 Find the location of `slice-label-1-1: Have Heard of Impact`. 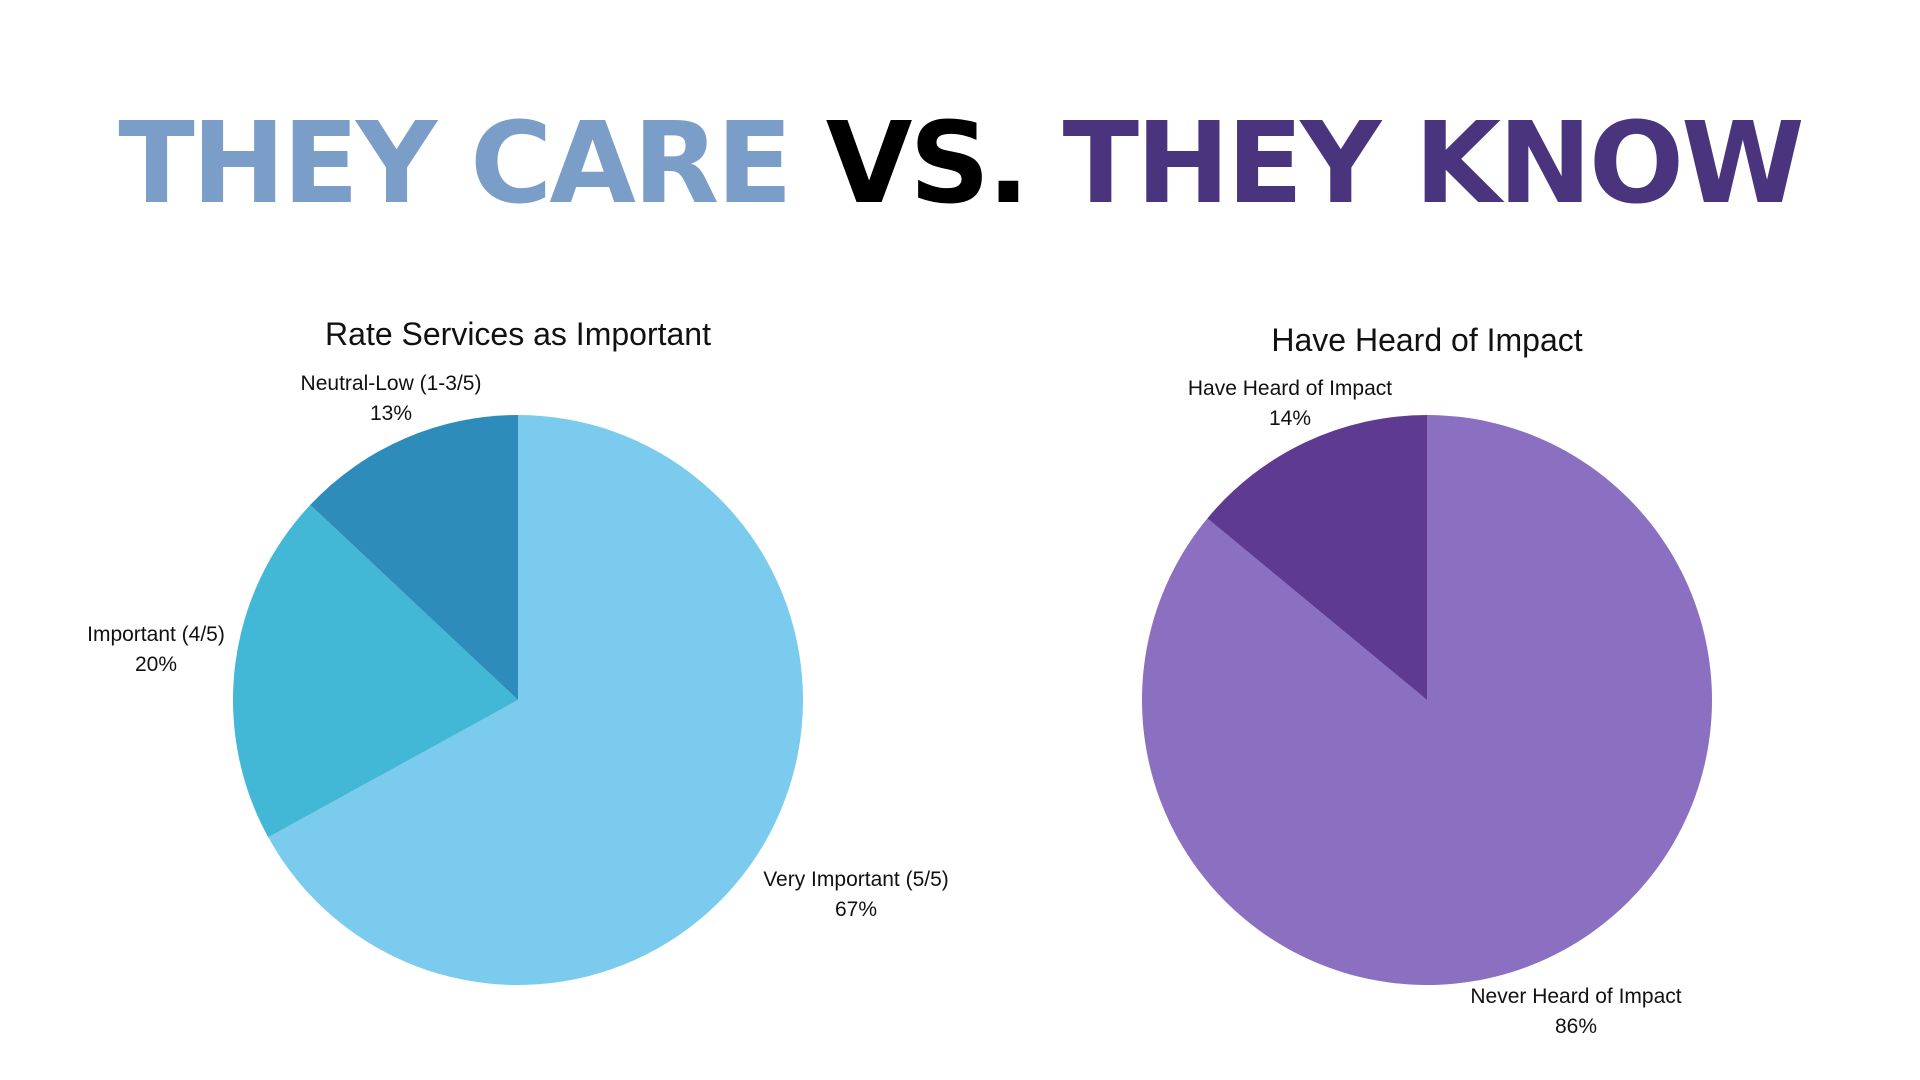

slice-label-1-1: Have Heard of Impact is located at coordinates (1290, 388).